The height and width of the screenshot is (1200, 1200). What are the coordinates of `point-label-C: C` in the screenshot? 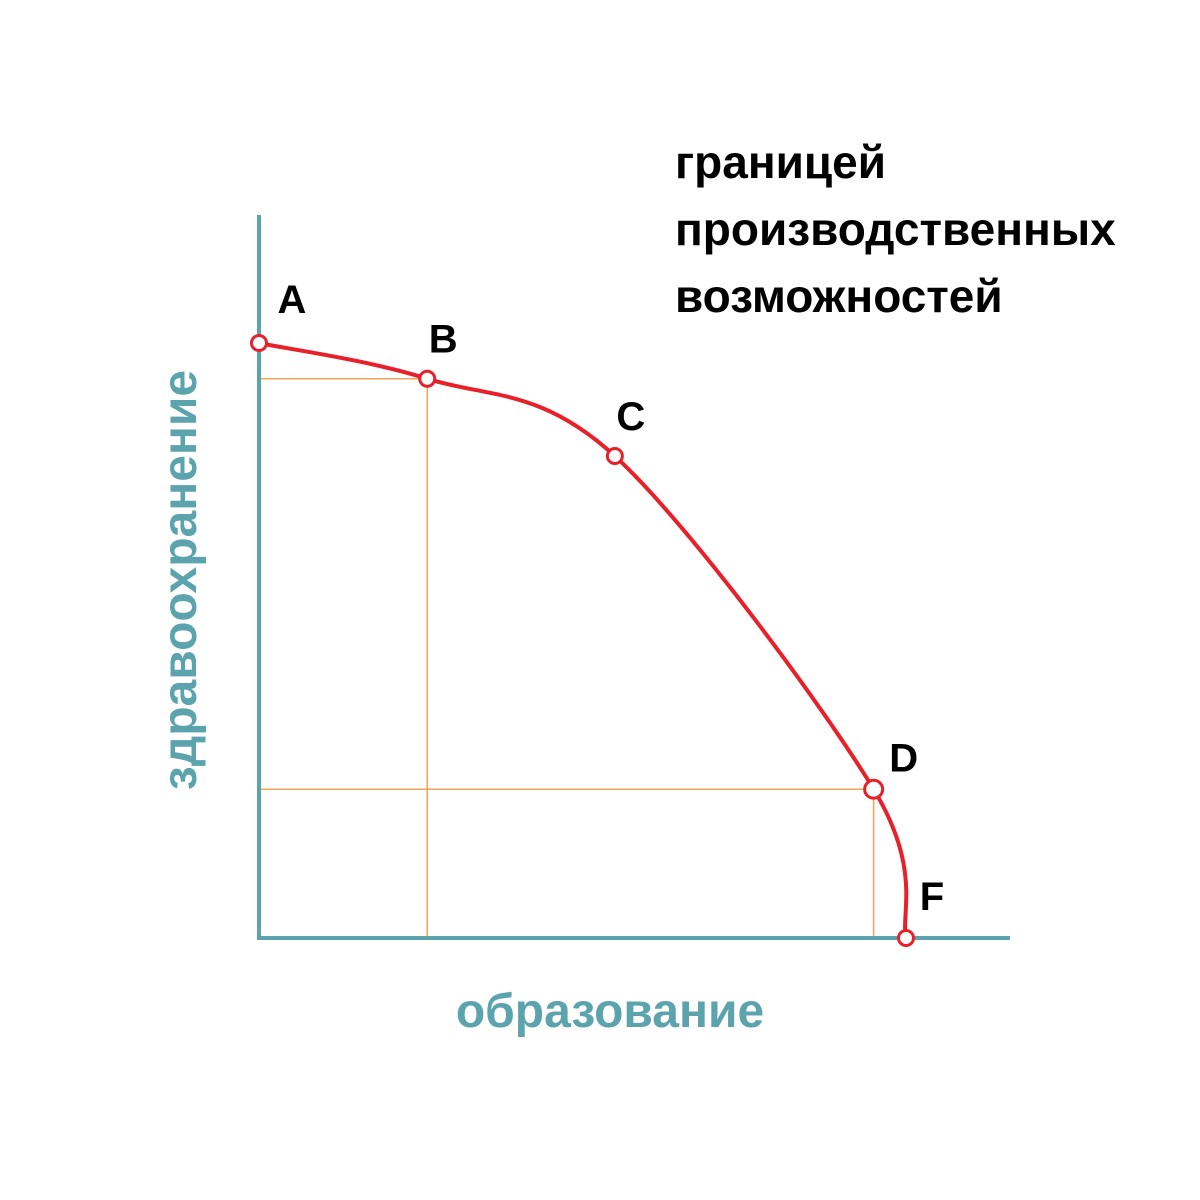 It's located at (630, 417).